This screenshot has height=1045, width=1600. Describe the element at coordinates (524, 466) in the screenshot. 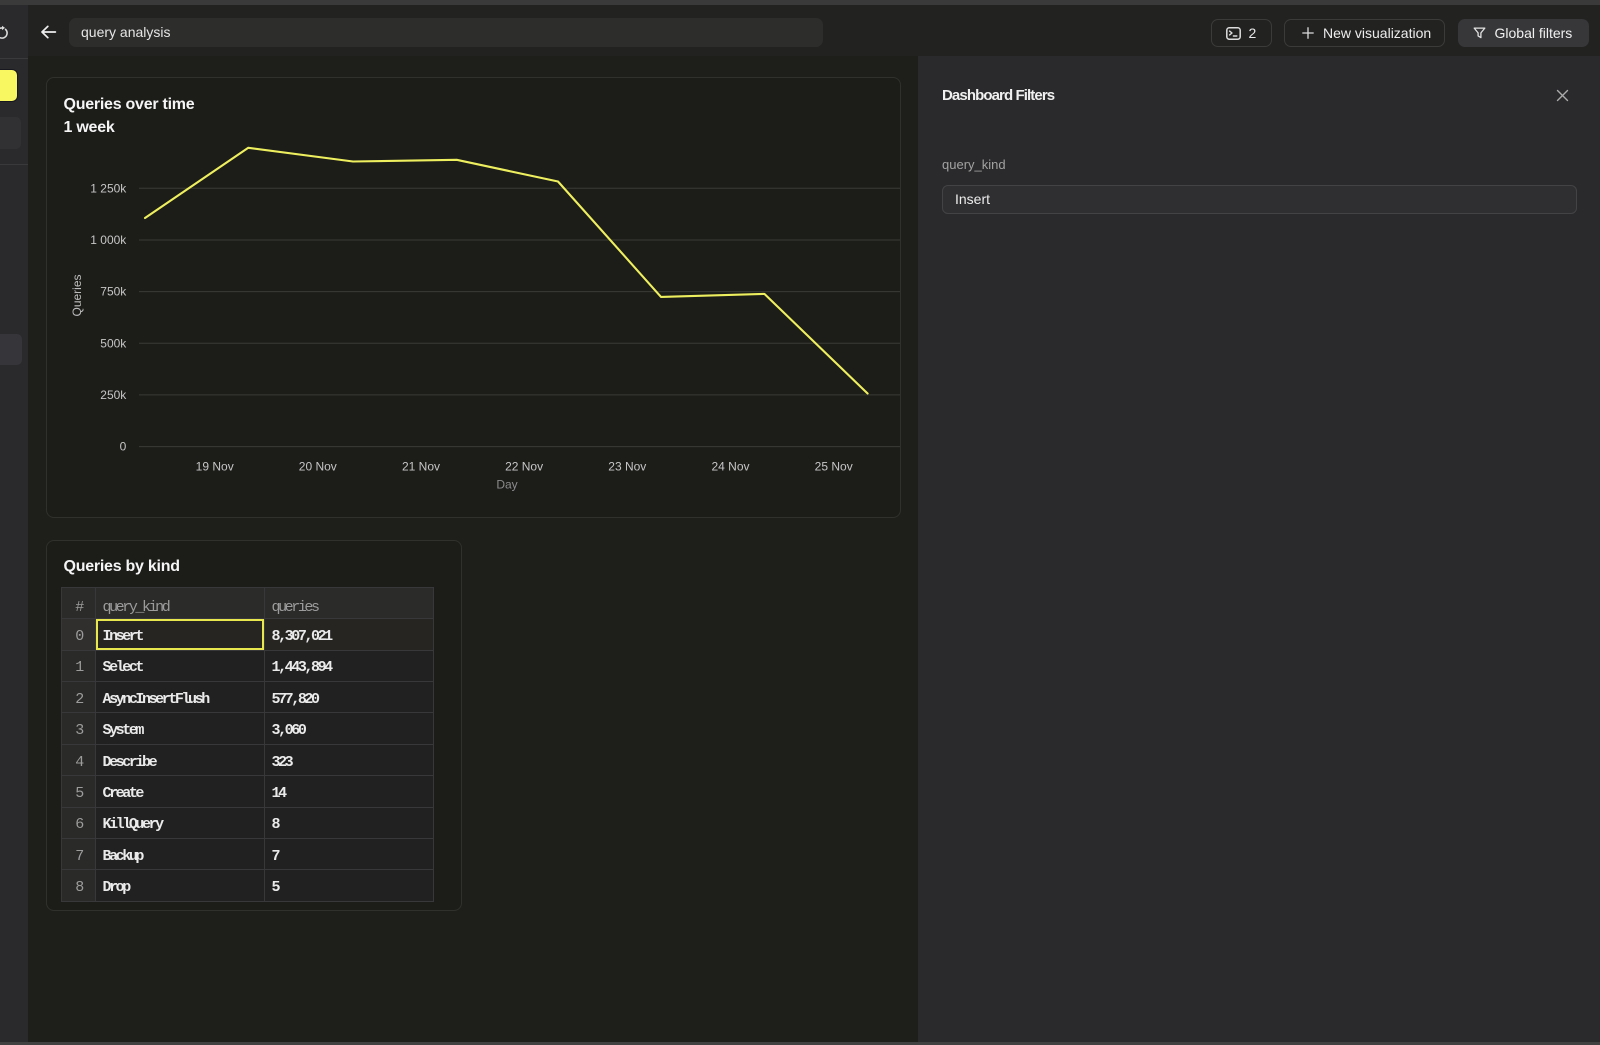

I see `svg-text: 22 Nov` at that location.